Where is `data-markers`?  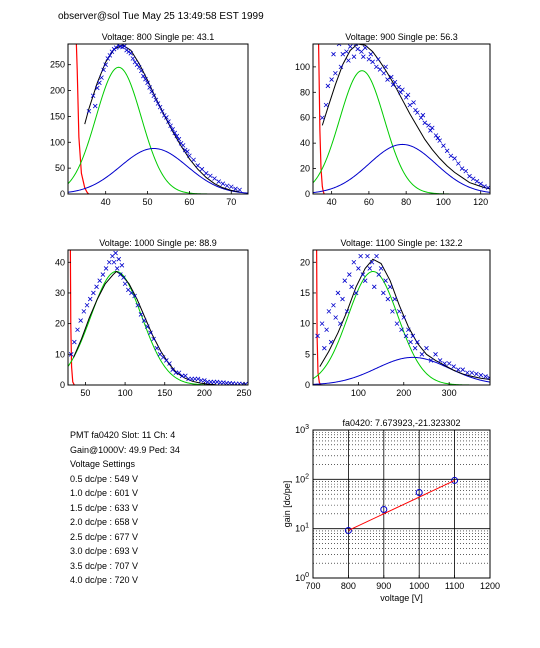 data-markers is located at coordinates (405, 117).